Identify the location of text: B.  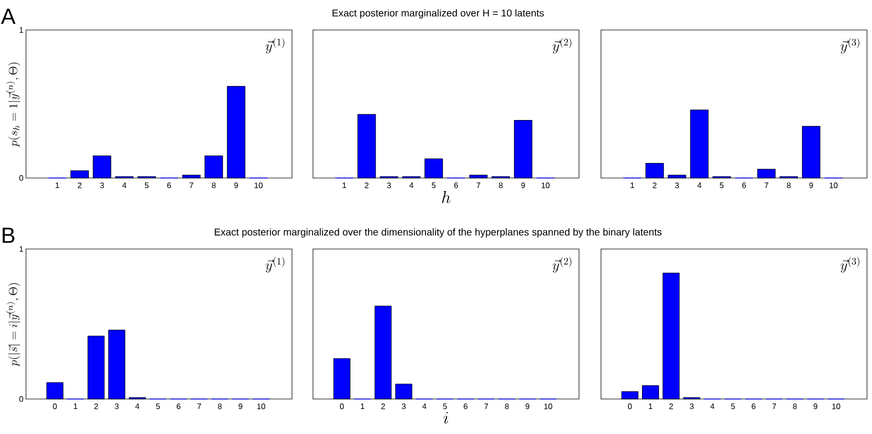
(8, 235).